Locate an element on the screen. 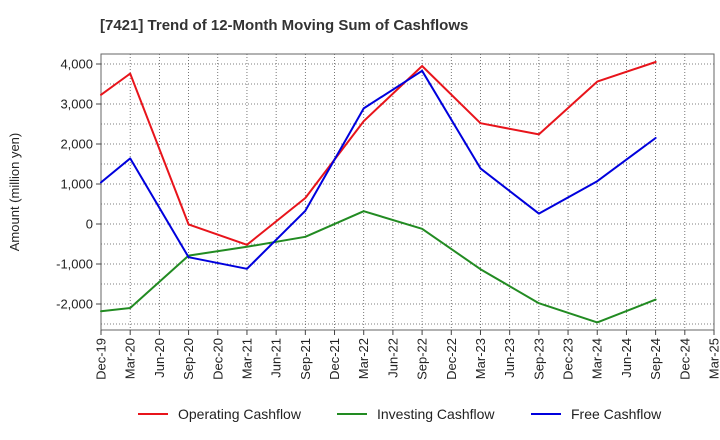 The height and width of the screenshot is (440, 720). x-tick-label: Mar-22 is located at coordinates (363, 358).